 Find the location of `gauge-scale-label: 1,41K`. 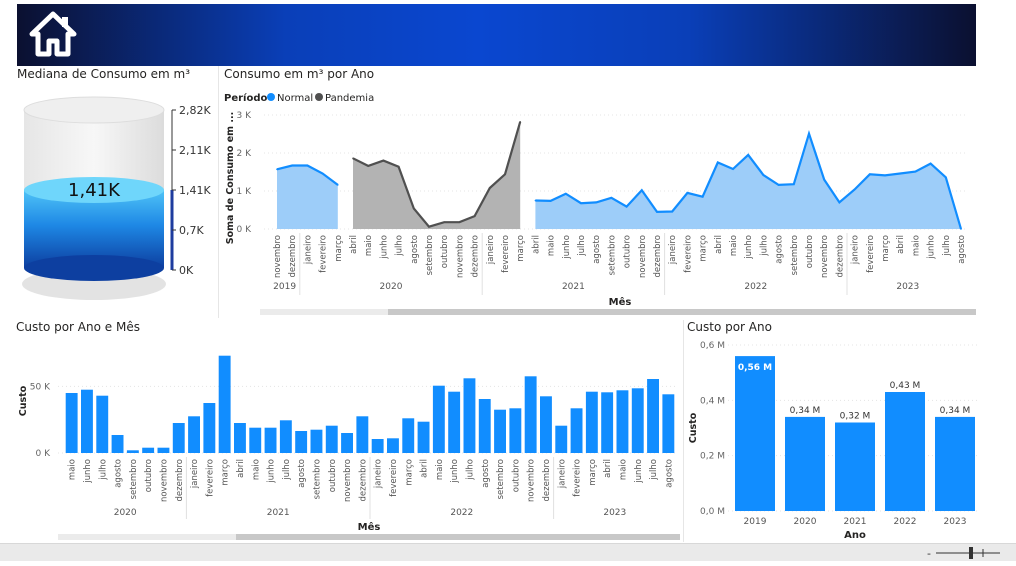

gauge-scale-label: 1,41K is located at coordinates (195, 190).